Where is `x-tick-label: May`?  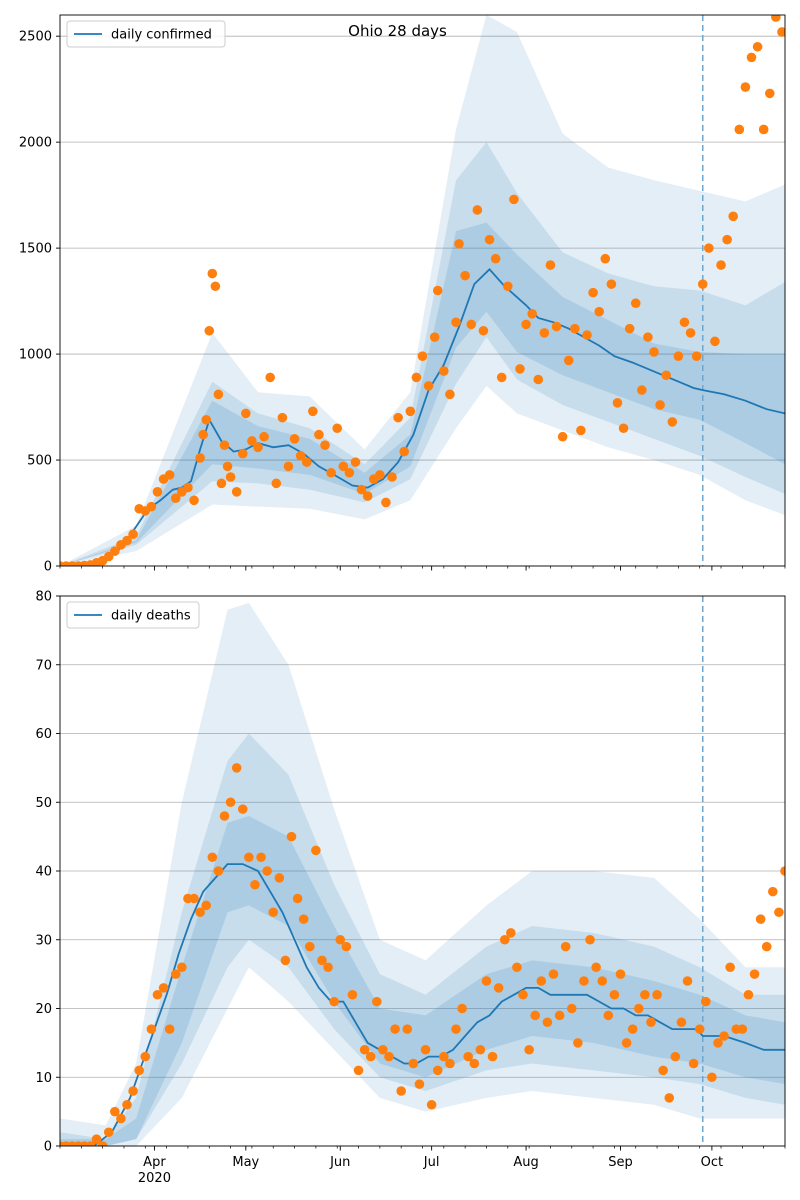
x-tick-label: May is located at coordinates (245, 1162).